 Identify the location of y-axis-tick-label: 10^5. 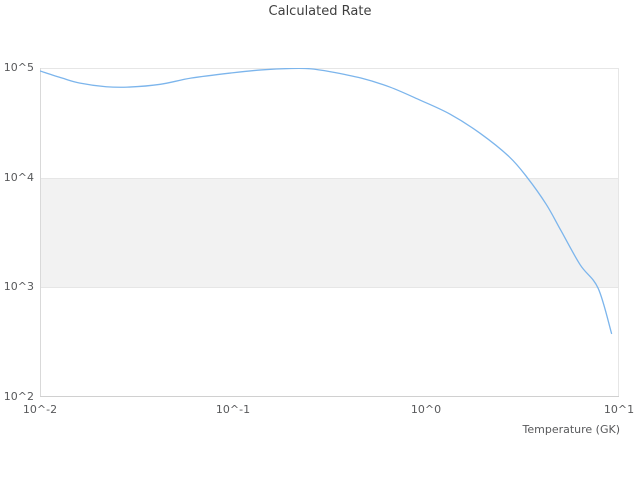
(18, 67).